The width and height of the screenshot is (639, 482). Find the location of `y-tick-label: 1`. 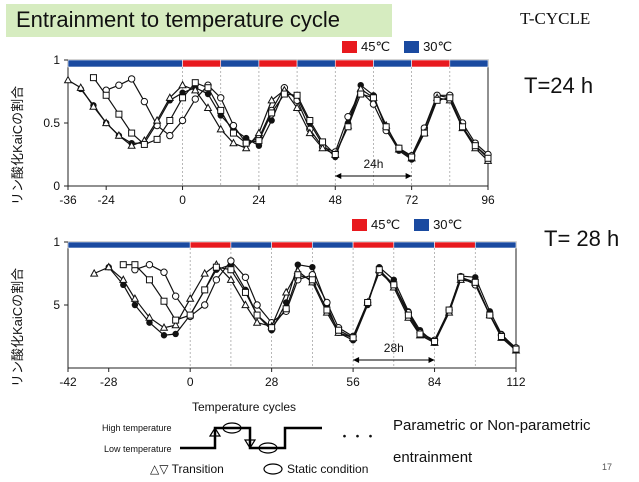

y-tick-label: 1 is located at coordinates (56, 60).